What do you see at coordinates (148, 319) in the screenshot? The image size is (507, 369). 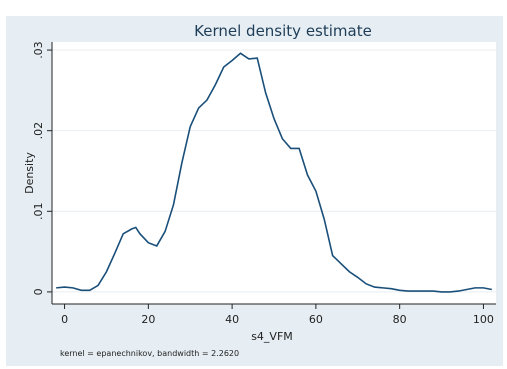 I see `x-tick-label-20: 20` at bounding box center [148, 319].